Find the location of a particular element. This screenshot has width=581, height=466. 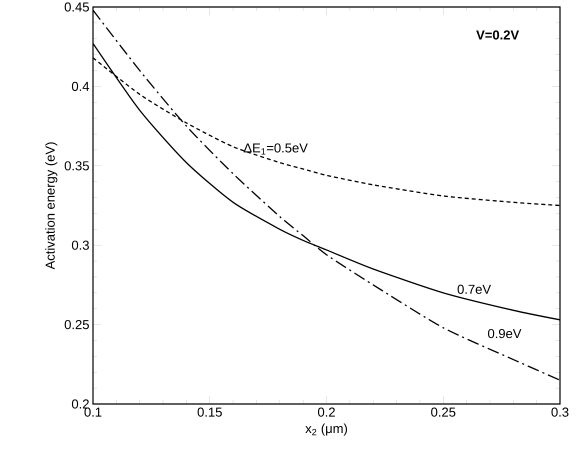

y-tick-label: 0.3 is located at coordinates (80, 245).